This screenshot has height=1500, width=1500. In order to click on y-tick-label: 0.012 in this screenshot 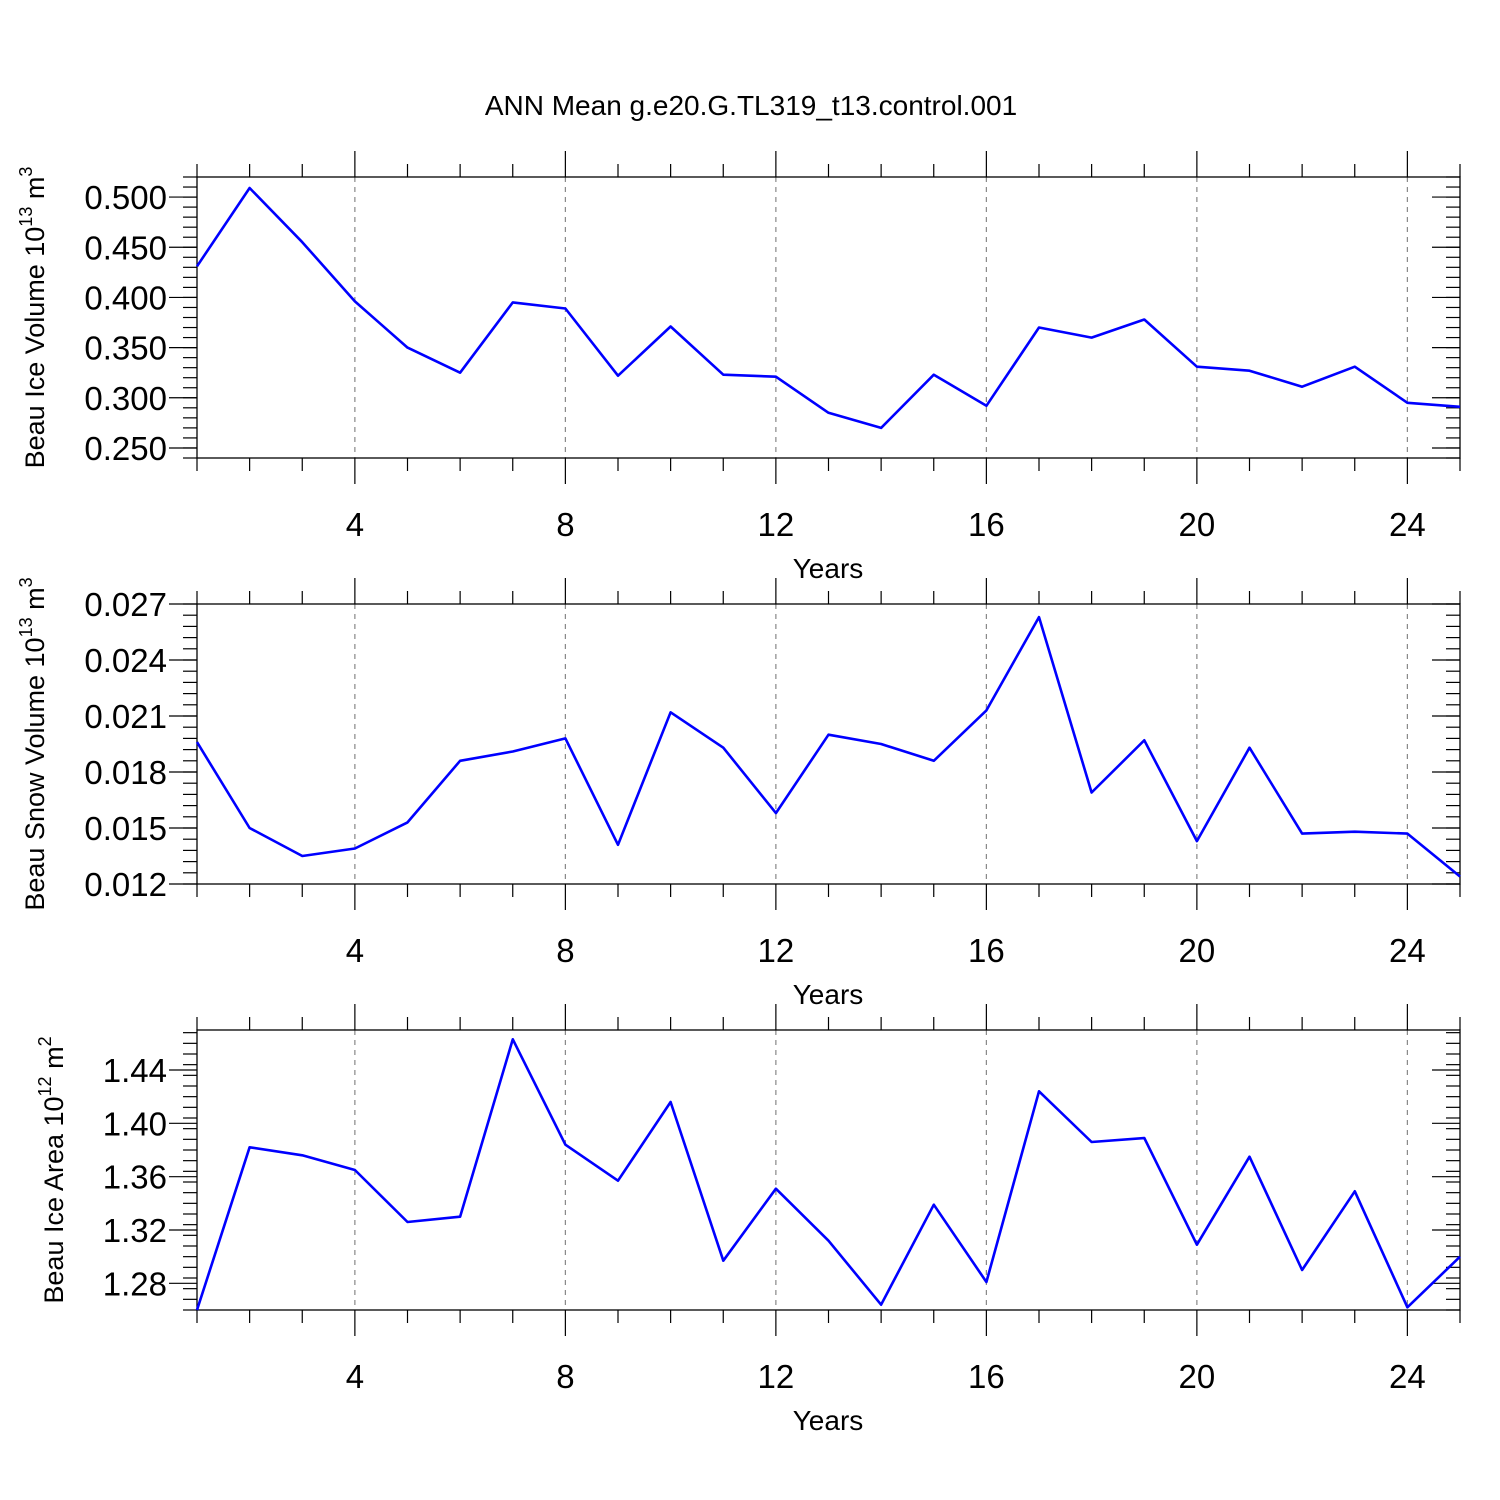, I will do `click(125, 884)`.